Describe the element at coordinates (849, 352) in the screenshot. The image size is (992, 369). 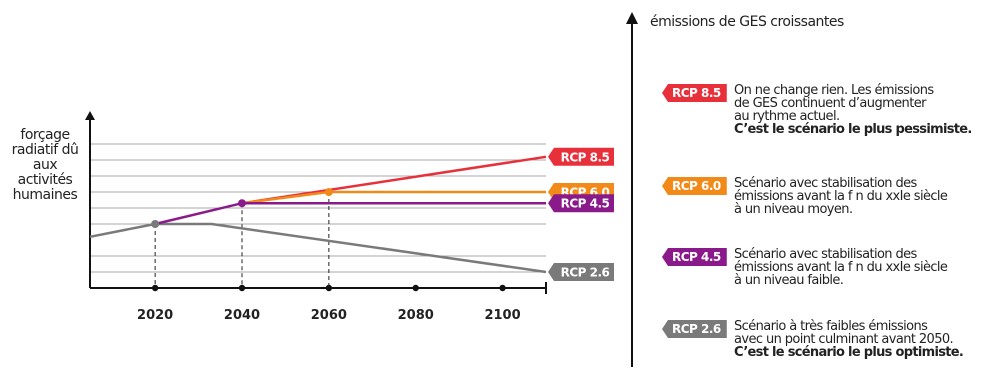
I see `legend-emphasis: C’est le scénario le plus optimiste.` at that location.